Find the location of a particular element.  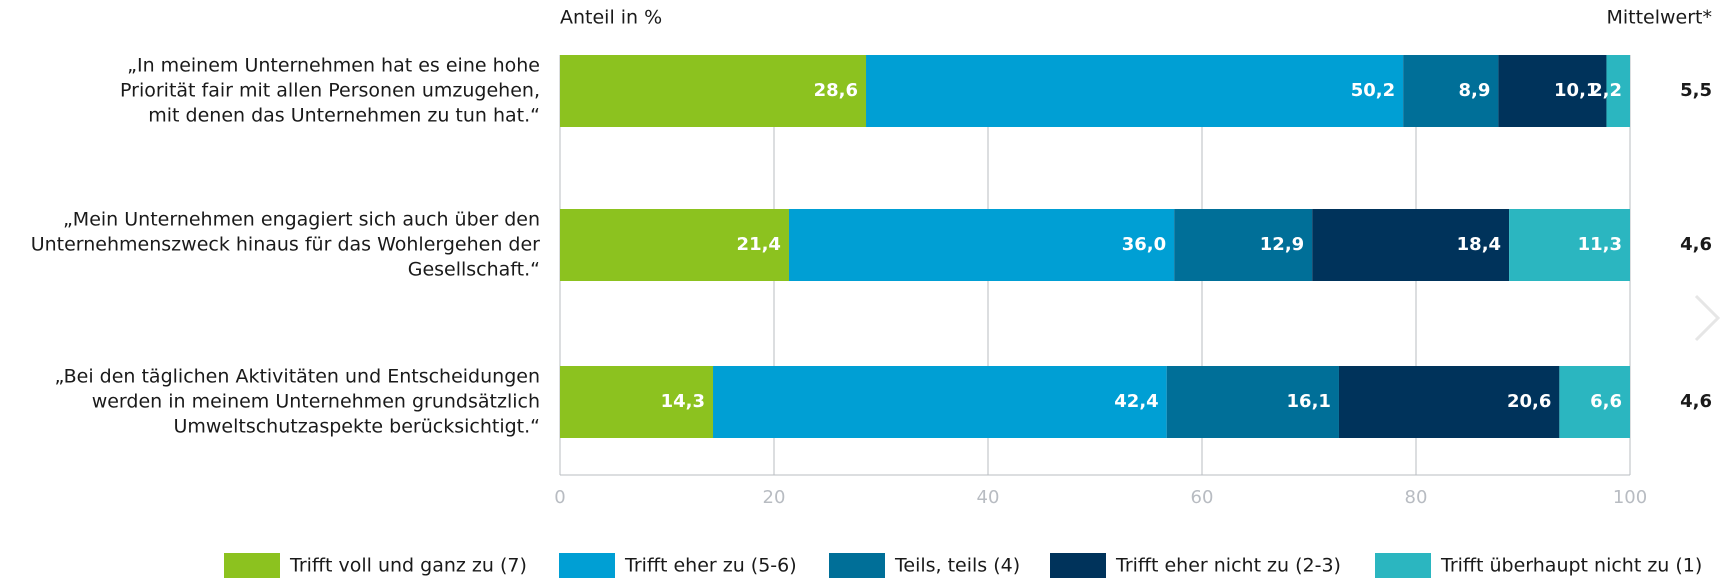

x-tick-label: 0 is located at coordinates (559, 497).